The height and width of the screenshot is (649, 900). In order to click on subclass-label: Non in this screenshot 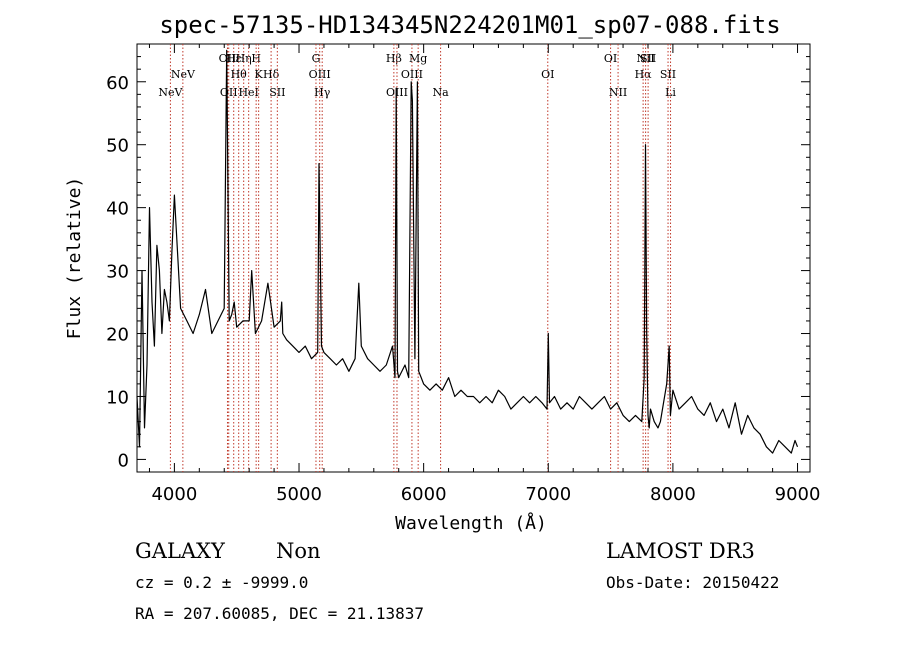, I will do `click(298, 551)`.